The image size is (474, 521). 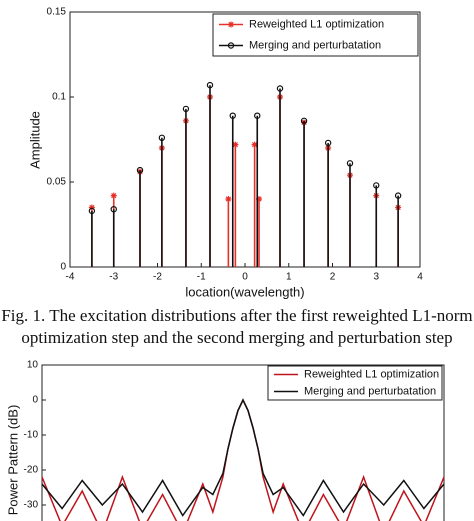 I want to click on y-tick-label: 10, so click(x=33, y=365).